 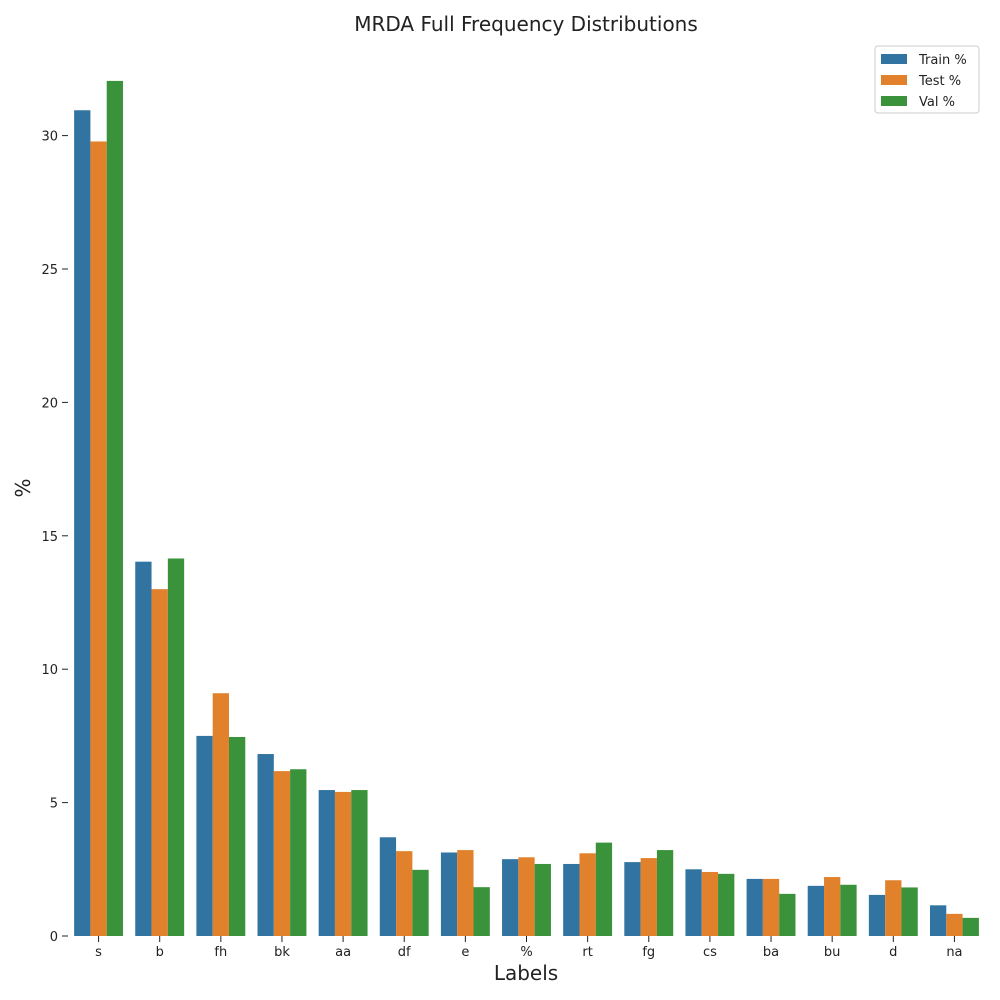 I want to click on x-tick-label: fg, so click(x=648, y=952).